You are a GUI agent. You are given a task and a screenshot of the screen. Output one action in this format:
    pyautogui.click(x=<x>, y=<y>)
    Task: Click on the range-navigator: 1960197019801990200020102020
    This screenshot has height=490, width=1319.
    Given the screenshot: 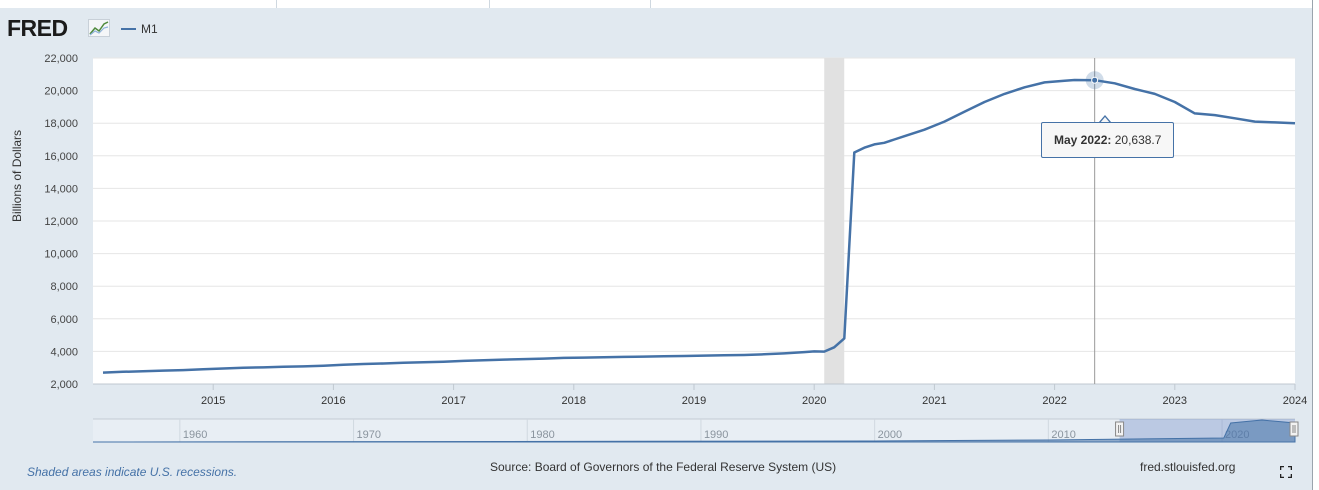 What is the action you would take?
    pyautogui.click(x=695, y=430)
    